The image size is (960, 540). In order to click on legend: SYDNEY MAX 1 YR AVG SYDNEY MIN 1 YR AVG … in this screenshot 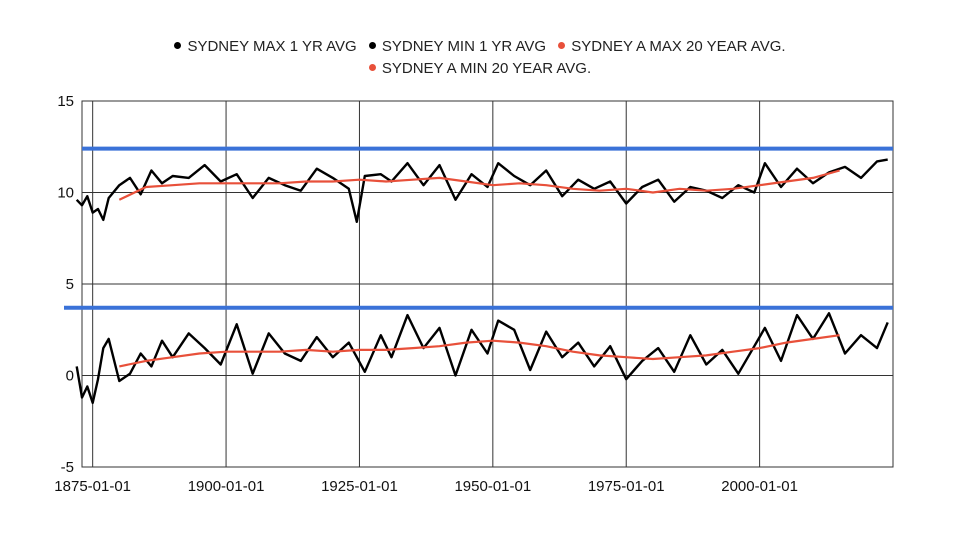, I will do `click(480, 58)`.